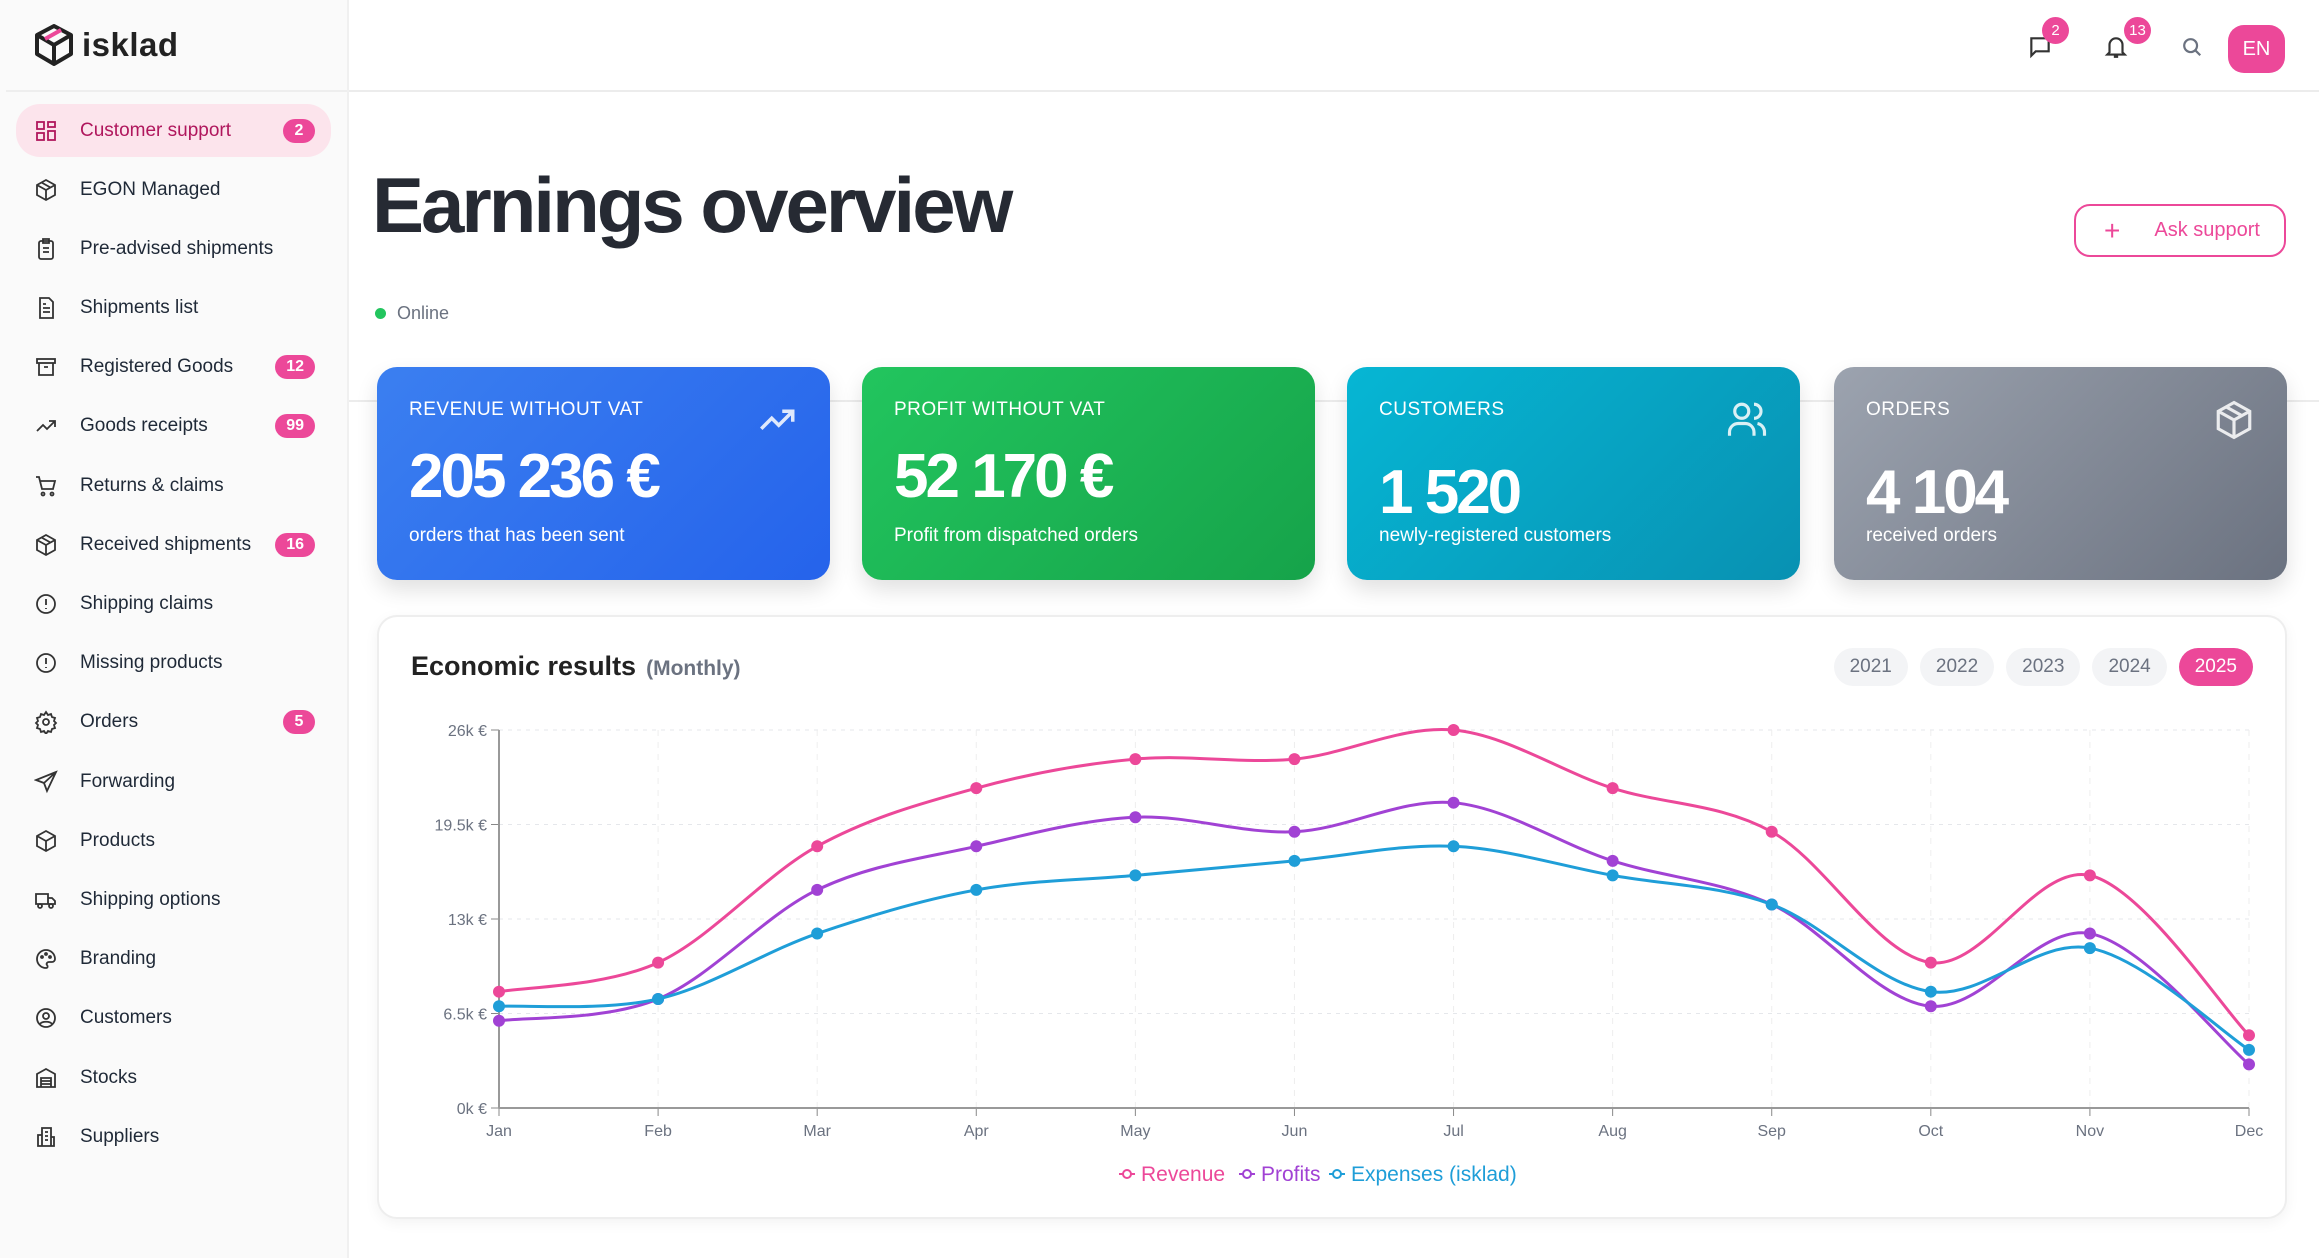 Image resolution: width=2319 pixels, height=1258 pixels. Describe the element at coordinates (1453, 1131) in the screenshot. I see `x-tick-label: Jul` at that location.